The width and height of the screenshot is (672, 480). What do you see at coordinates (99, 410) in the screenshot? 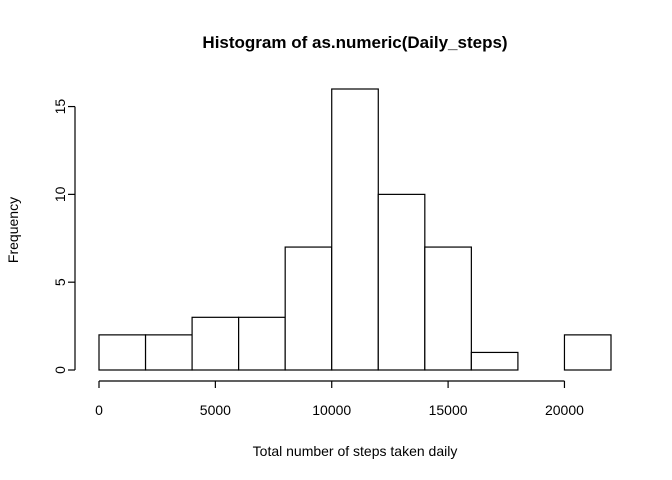
I see `x-tick-label-0: 0` at bounding box center [99, 410].